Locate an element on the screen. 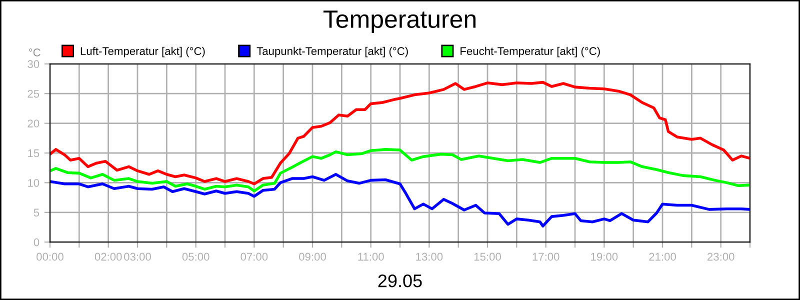 This screenshot has height=300, width=800. x-tick-label: 15:00 is located at coordinates (487, 256).